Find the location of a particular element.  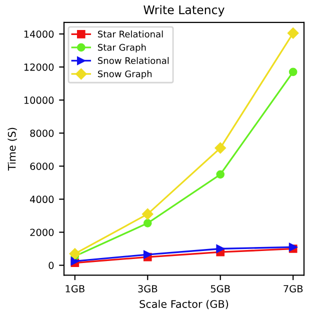

legend-label: Snow Relational is located at coordinates (133, 60).